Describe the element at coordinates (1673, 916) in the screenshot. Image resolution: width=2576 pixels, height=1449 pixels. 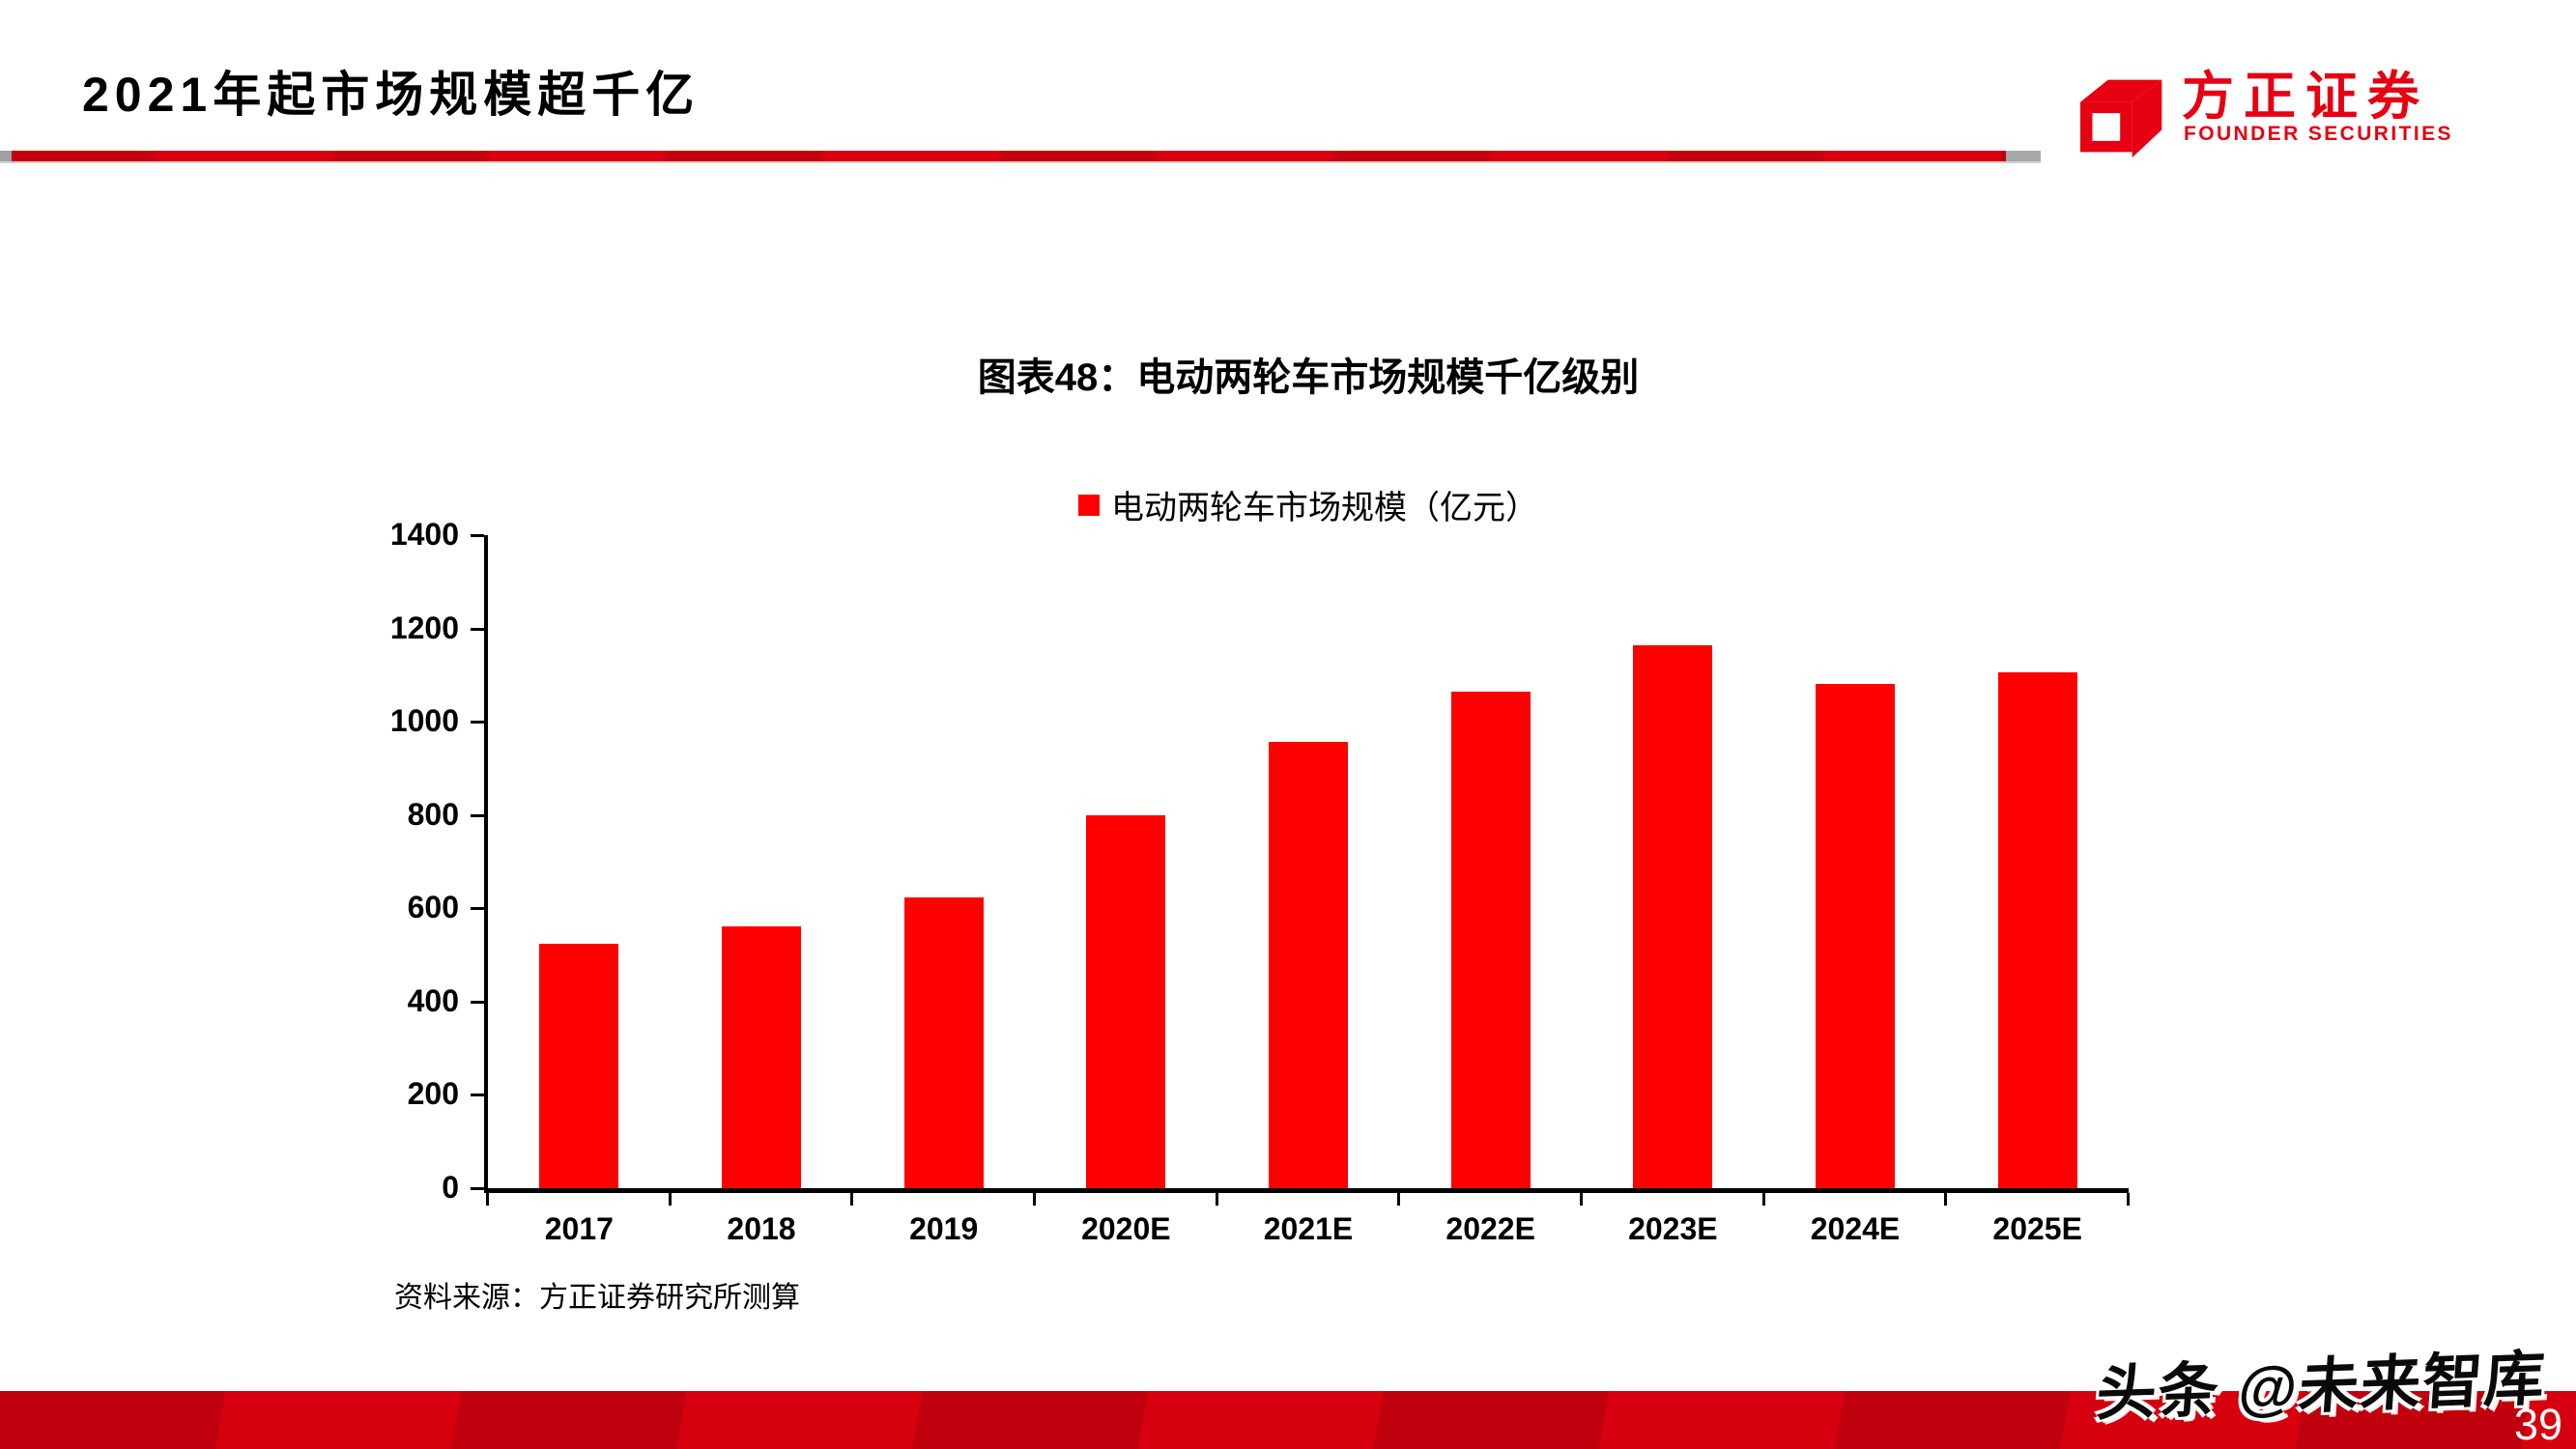
I see `bar-2023E` at that location.